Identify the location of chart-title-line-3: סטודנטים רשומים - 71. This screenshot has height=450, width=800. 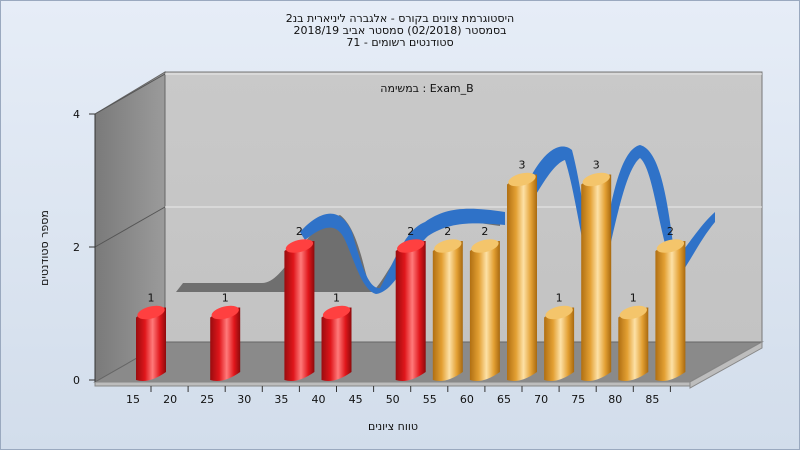
(400, 42).